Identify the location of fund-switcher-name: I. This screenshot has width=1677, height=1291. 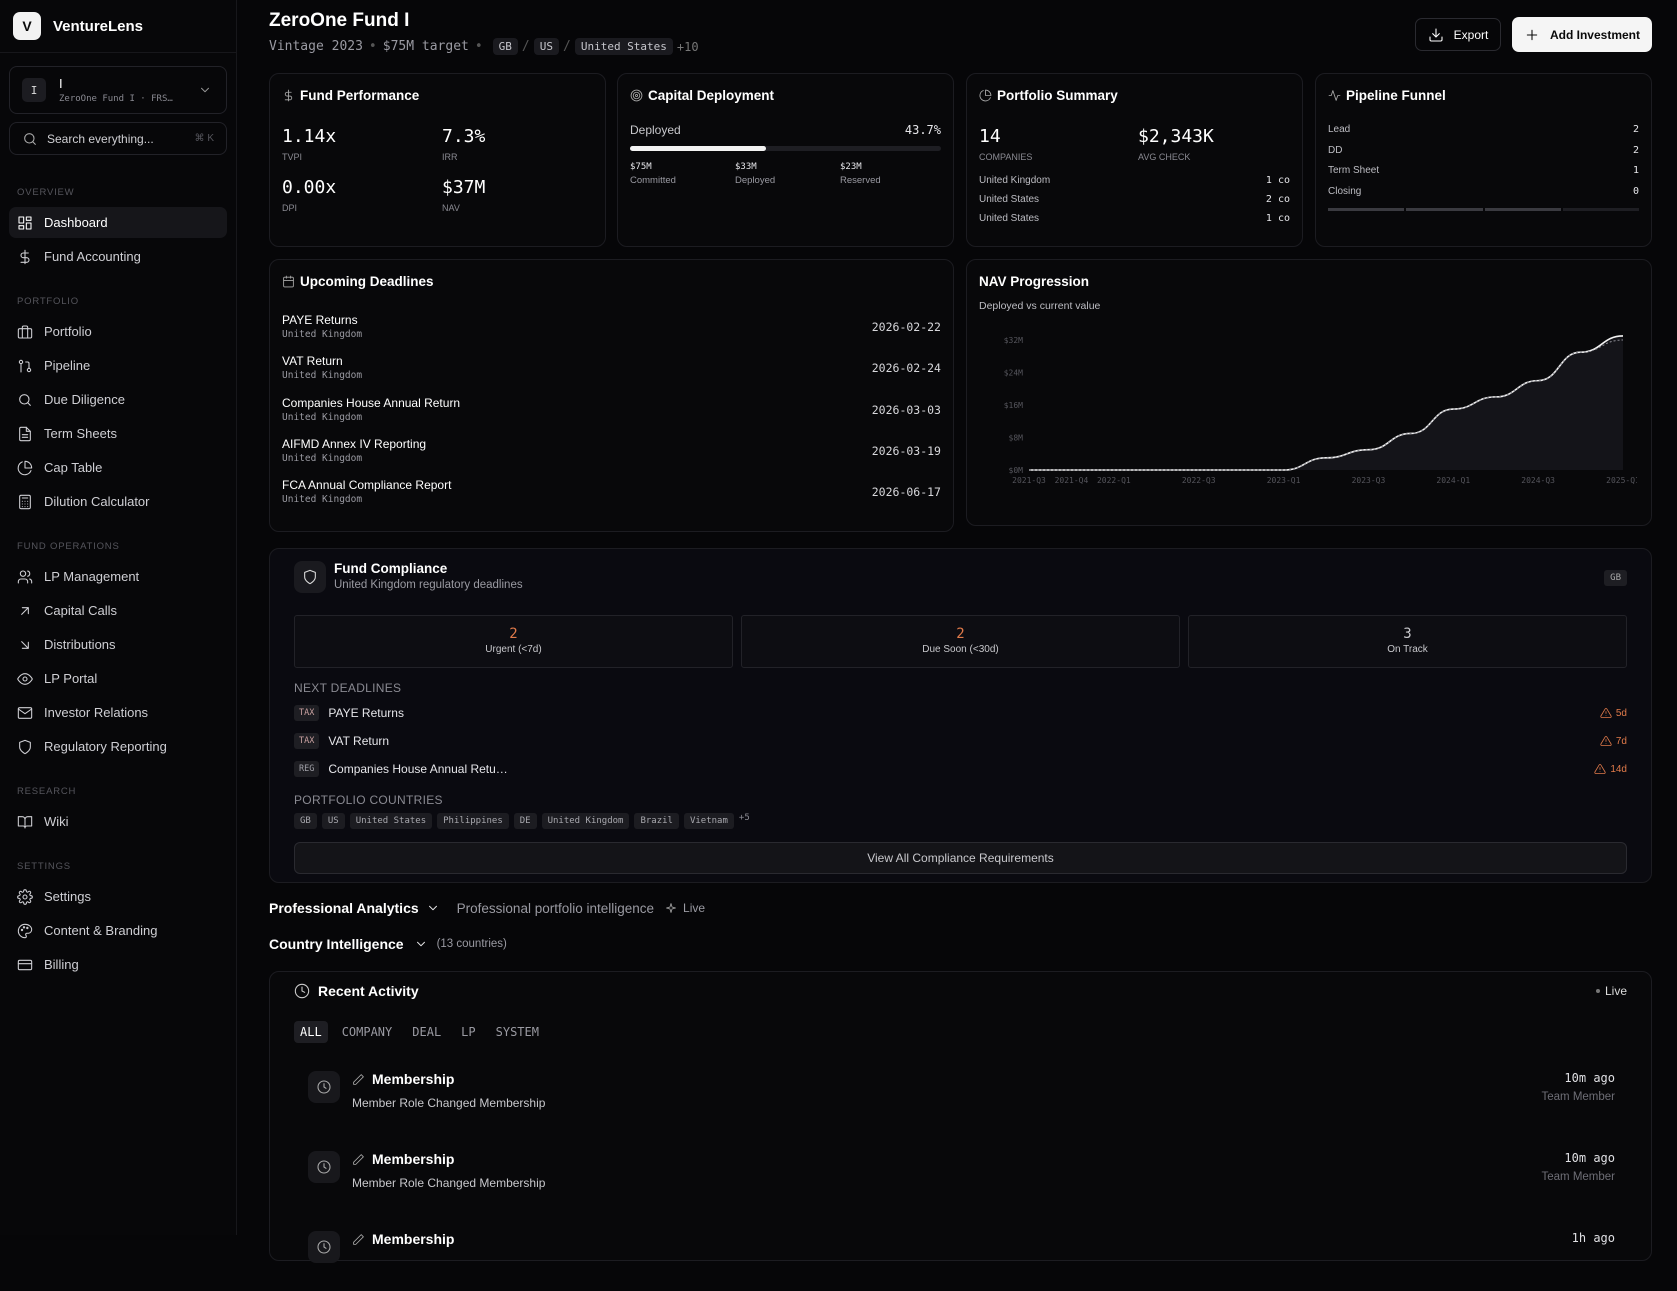
(61, 83).